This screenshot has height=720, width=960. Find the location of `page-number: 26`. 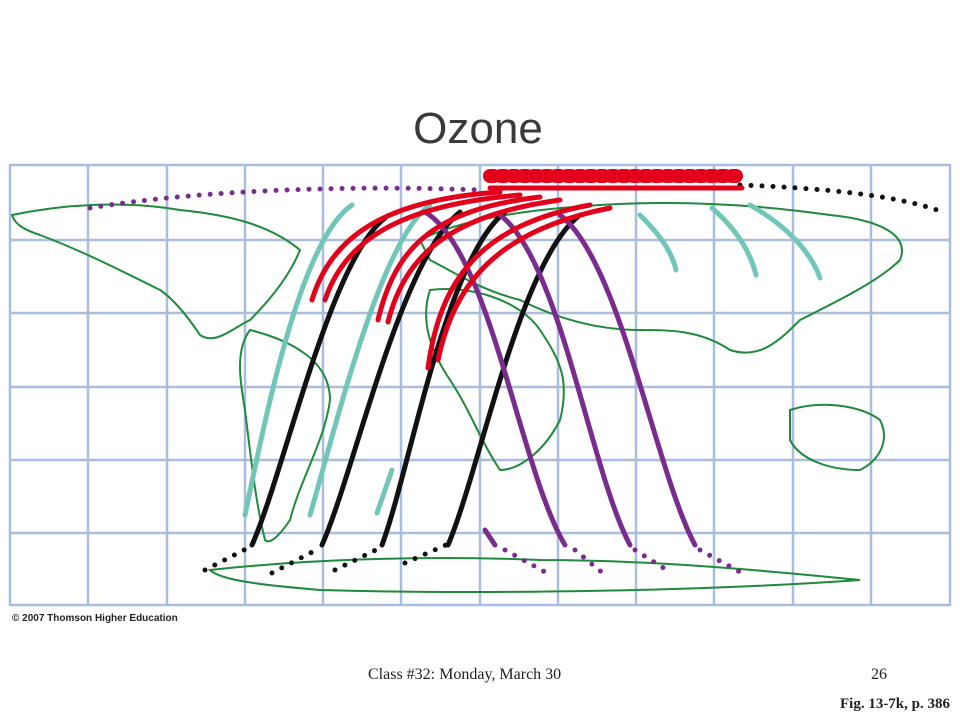

page-number: 26 is located at coordinates (879, 674).